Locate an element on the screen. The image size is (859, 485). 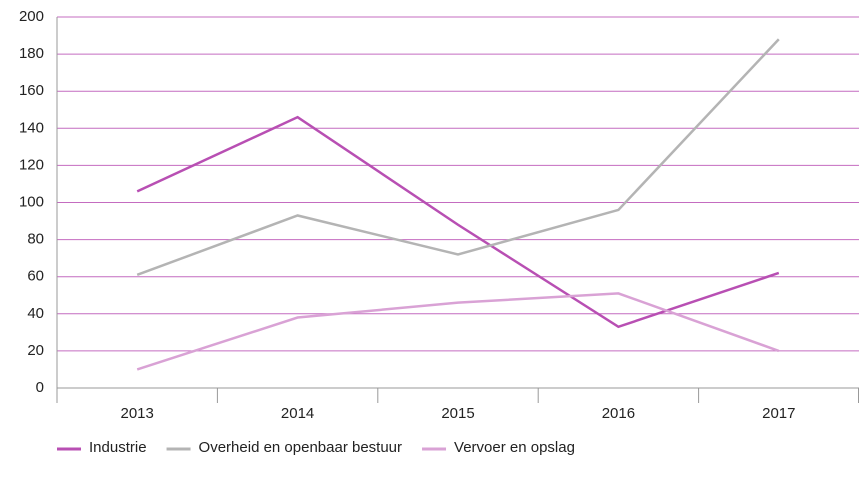
y-tick-label: 40 is located at coordinates (35, 313).